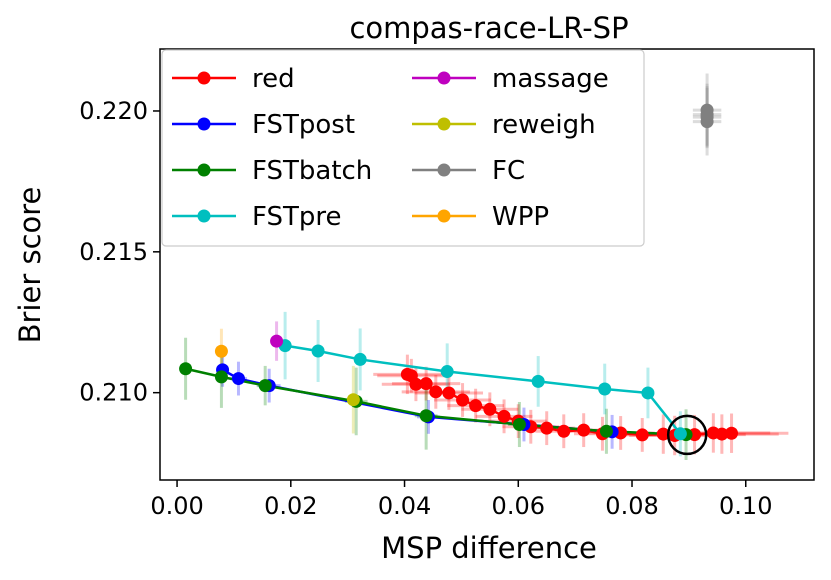 This screenshot has height=580, width=831. Describe the element at coordinates (520, 217) in the screenshot. I see `legend-label-wpp: WPP` at that location.